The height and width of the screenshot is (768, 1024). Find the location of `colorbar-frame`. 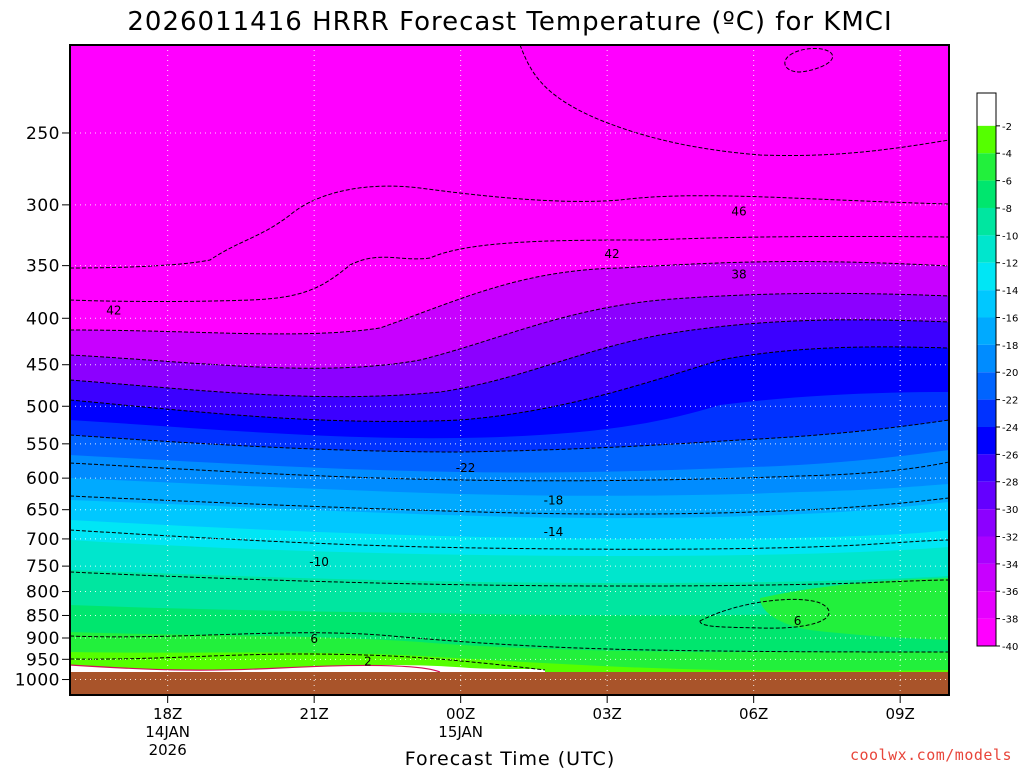

colorbar-frame is located at coordinates (986, 369).